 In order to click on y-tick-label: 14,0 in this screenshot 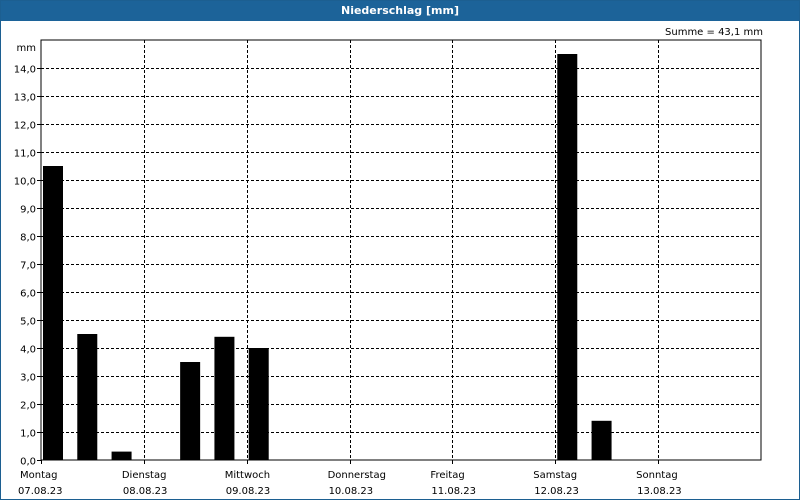, I will do `click(25, 70)`.